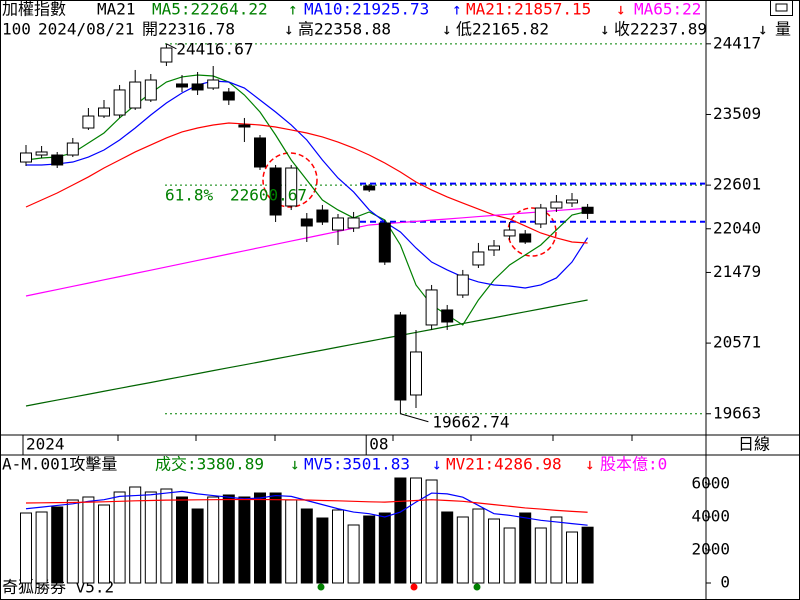  I want to click on quote-info: 收22237.89, so click(660, 29).